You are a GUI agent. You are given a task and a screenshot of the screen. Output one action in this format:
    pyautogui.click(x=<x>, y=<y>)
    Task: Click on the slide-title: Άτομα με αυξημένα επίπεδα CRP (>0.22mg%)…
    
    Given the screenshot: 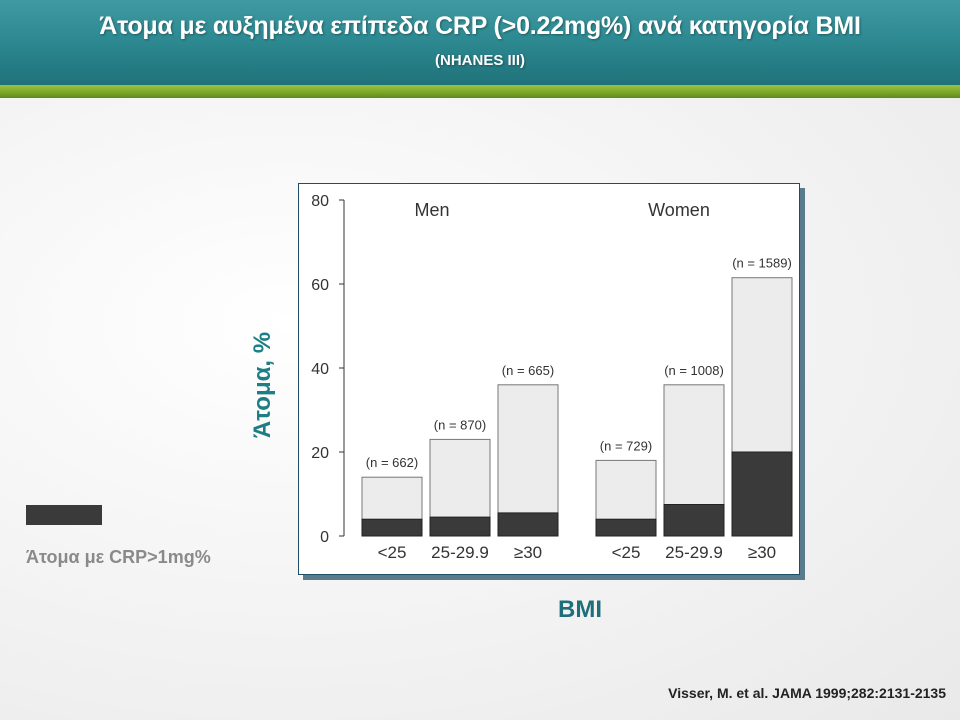 What is the action you would take?
    pyautogui.click(x=480, y=26)
    